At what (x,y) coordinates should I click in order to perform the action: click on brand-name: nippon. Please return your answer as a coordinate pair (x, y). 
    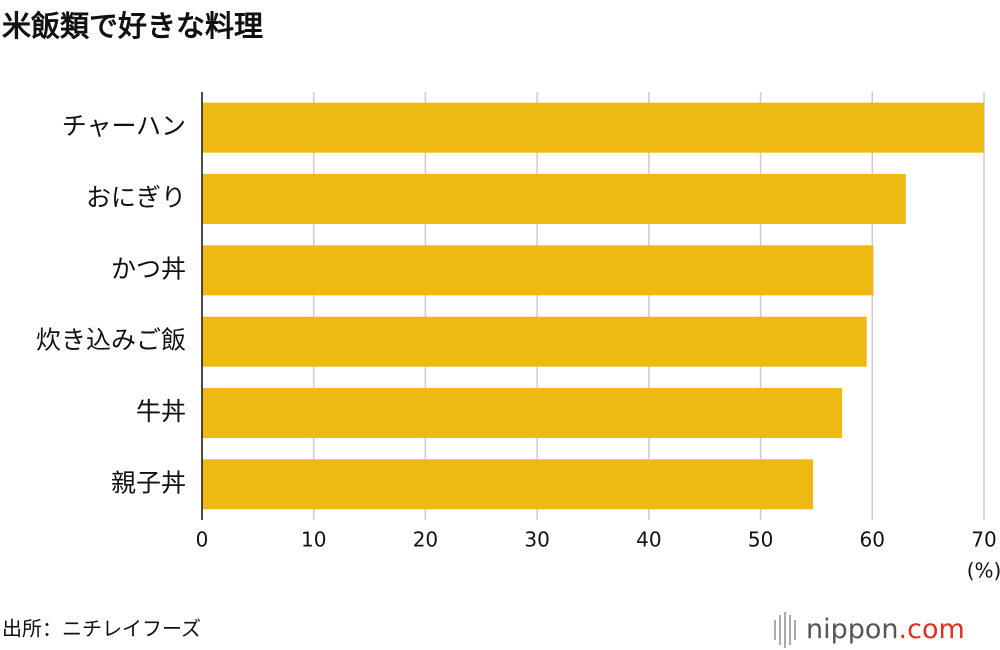
    Looking at the image, I should click on (852, 629).